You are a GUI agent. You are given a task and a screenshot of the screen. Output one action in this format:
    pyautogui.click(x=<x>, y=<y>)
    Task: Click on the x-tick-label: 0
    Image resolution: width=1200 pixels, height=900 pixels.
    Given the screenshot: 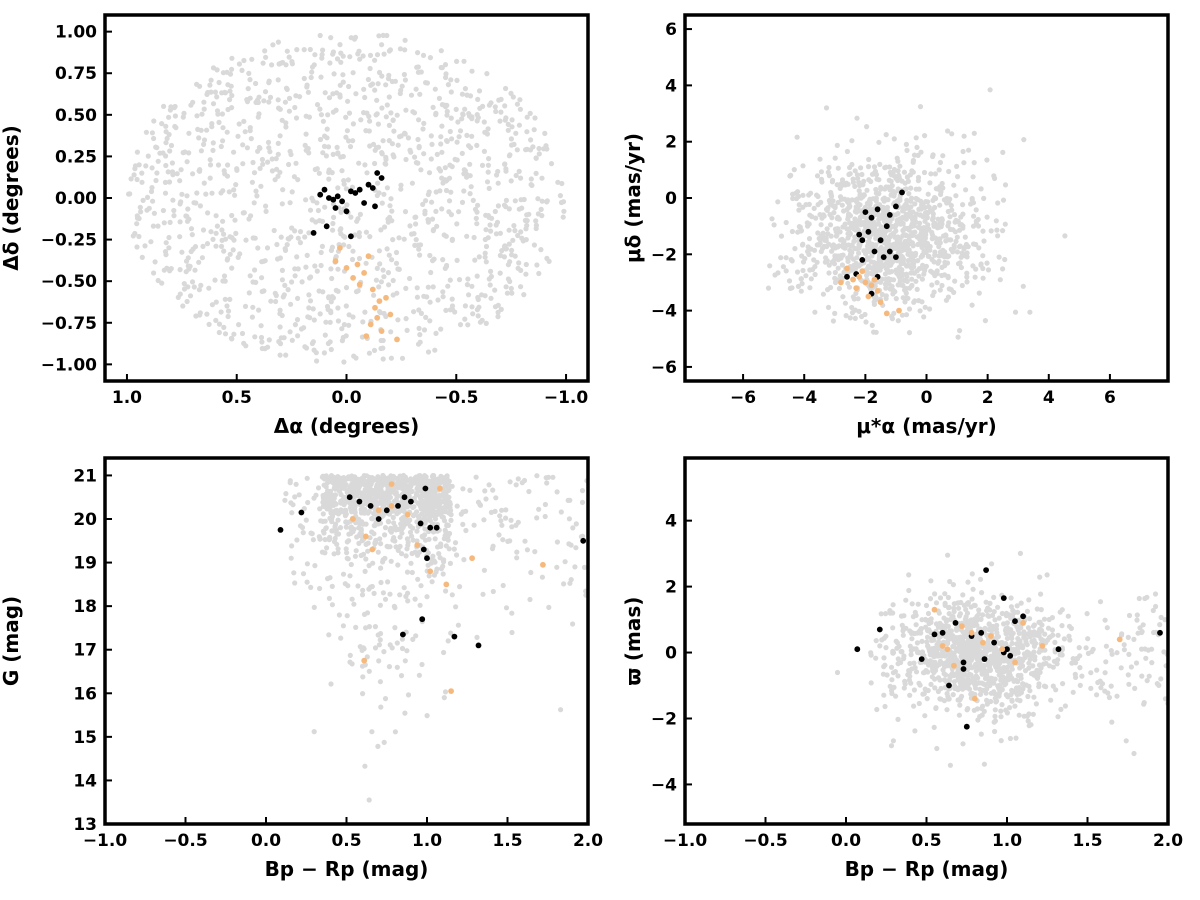 What is the action you would take?
    pyautogui.click(x=927, y=398)
    